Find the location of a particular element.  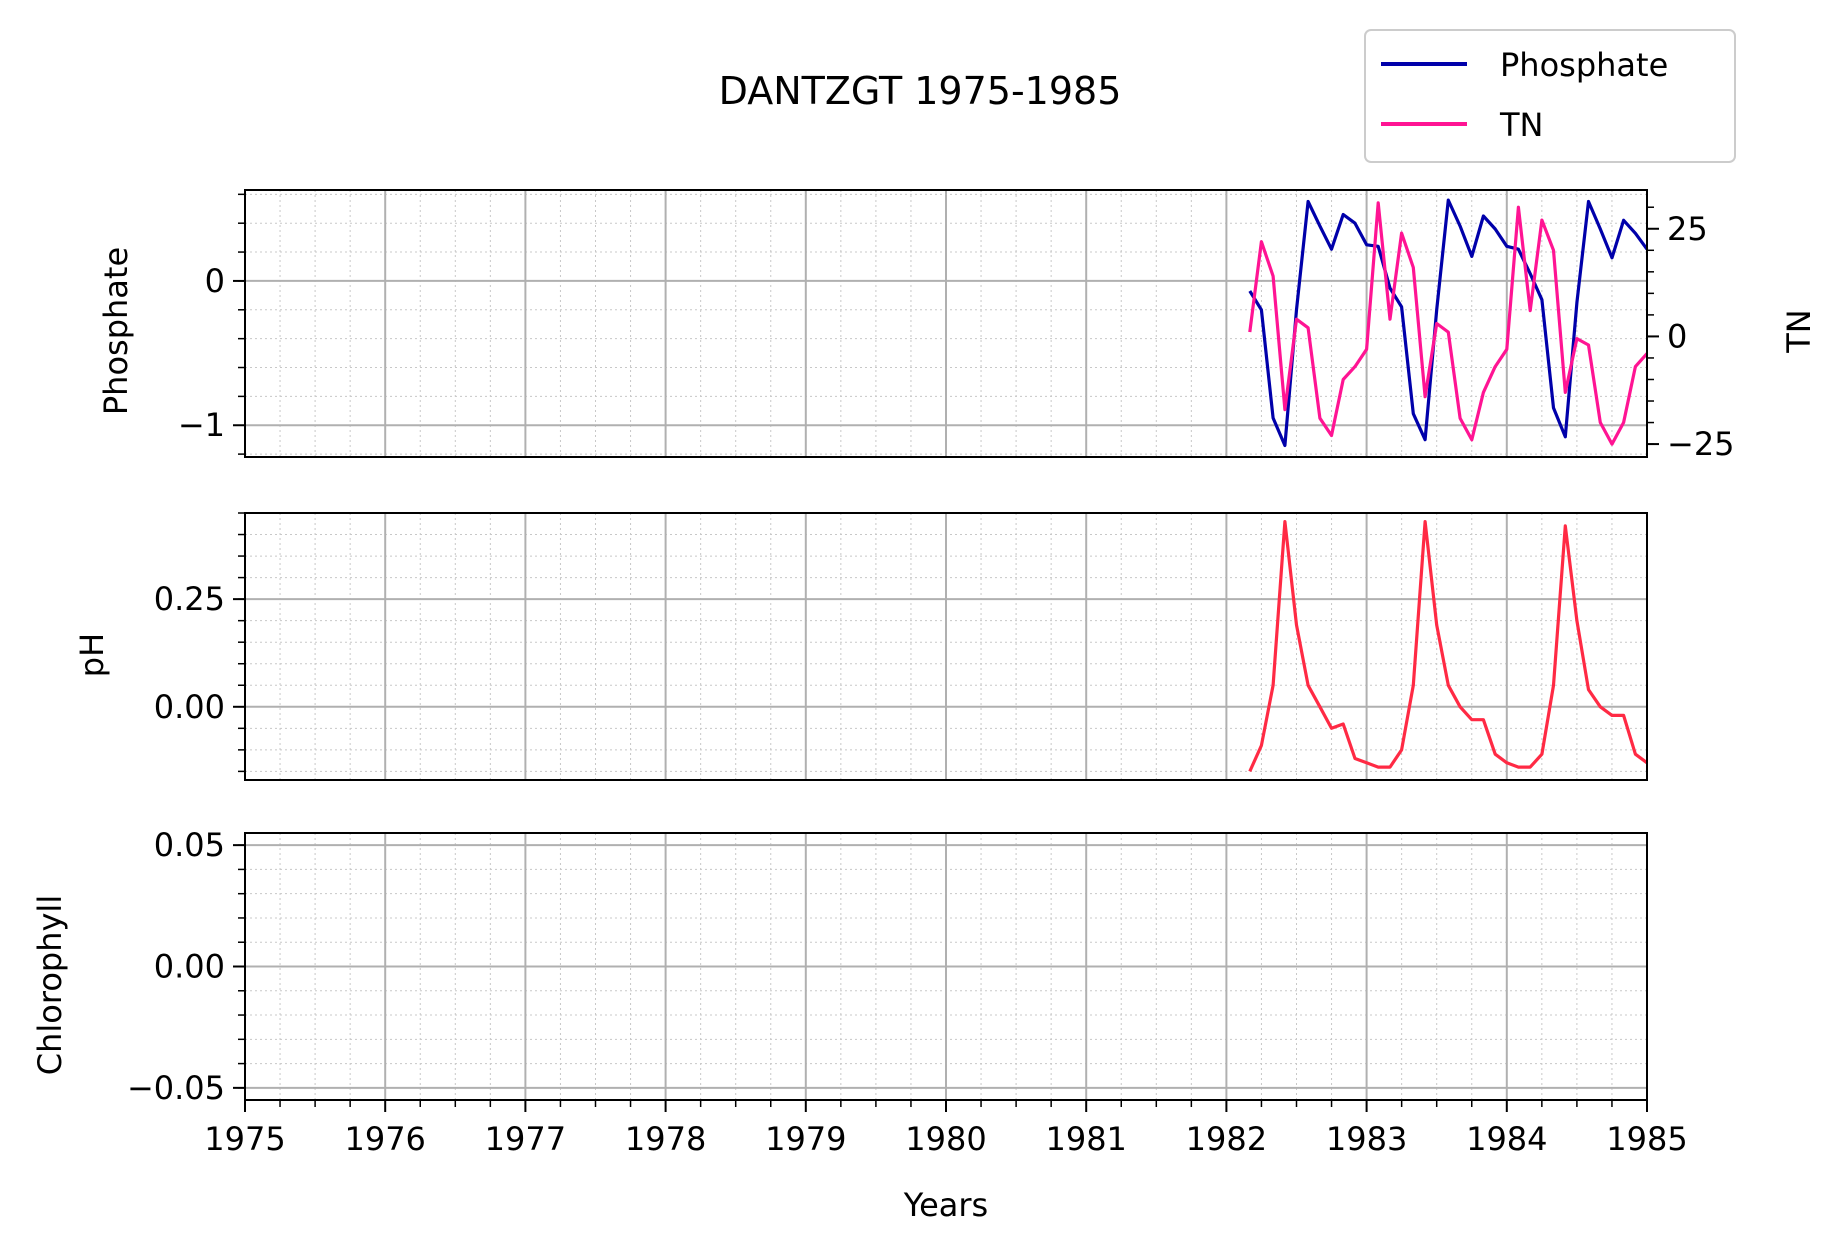

ph-y-label: pH is located at coordinates (92, 655).